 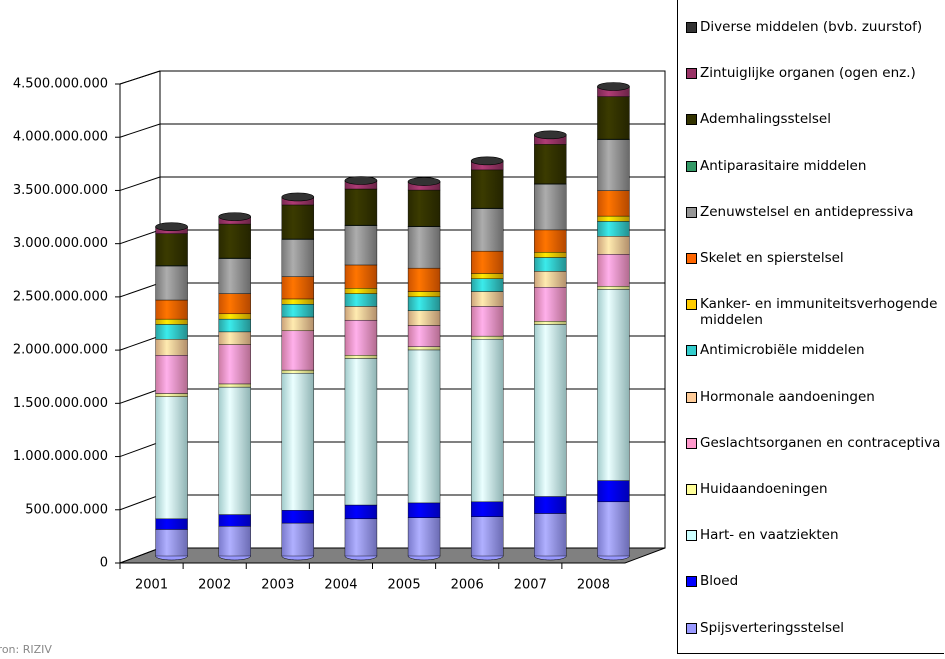 What do you see at coordinates (104, 563) in the screenshot?
I see `y-tick-label: 0` at bounding box center [104, 563].